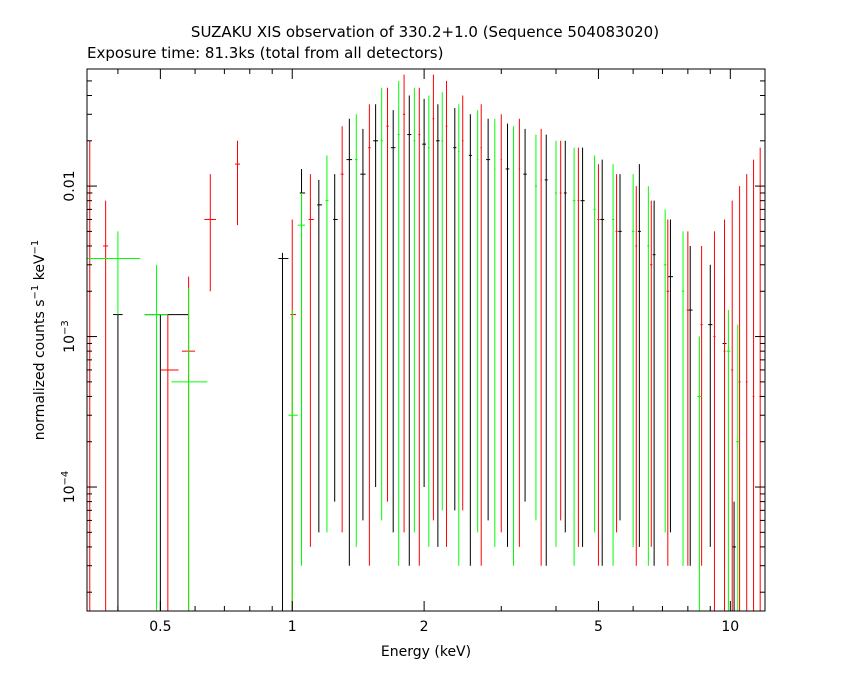 The height and width of the screenshot is (680, 850). Describe the element at coordinates (160, 627) in the screenshot. I see `x-tick-label: 0.5` at that location.